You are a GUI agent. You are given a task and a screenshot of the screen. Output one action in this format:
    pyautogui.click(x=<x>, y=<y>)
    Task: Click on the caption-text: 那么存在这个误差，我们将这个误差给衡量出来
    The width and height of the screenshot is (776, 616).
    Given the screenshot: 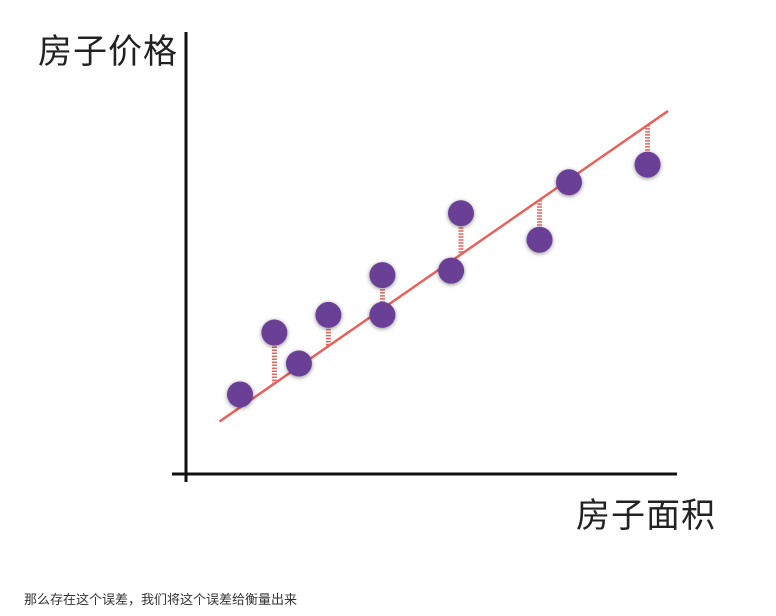 What is the action you would take?
    pyautogui.click(x=161, y=600)
    